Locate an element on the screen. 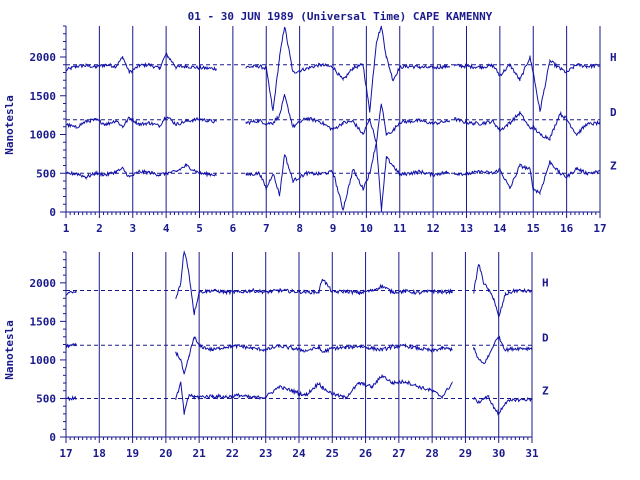  x-tick-label: 18 is located at coordinates (99, 453).